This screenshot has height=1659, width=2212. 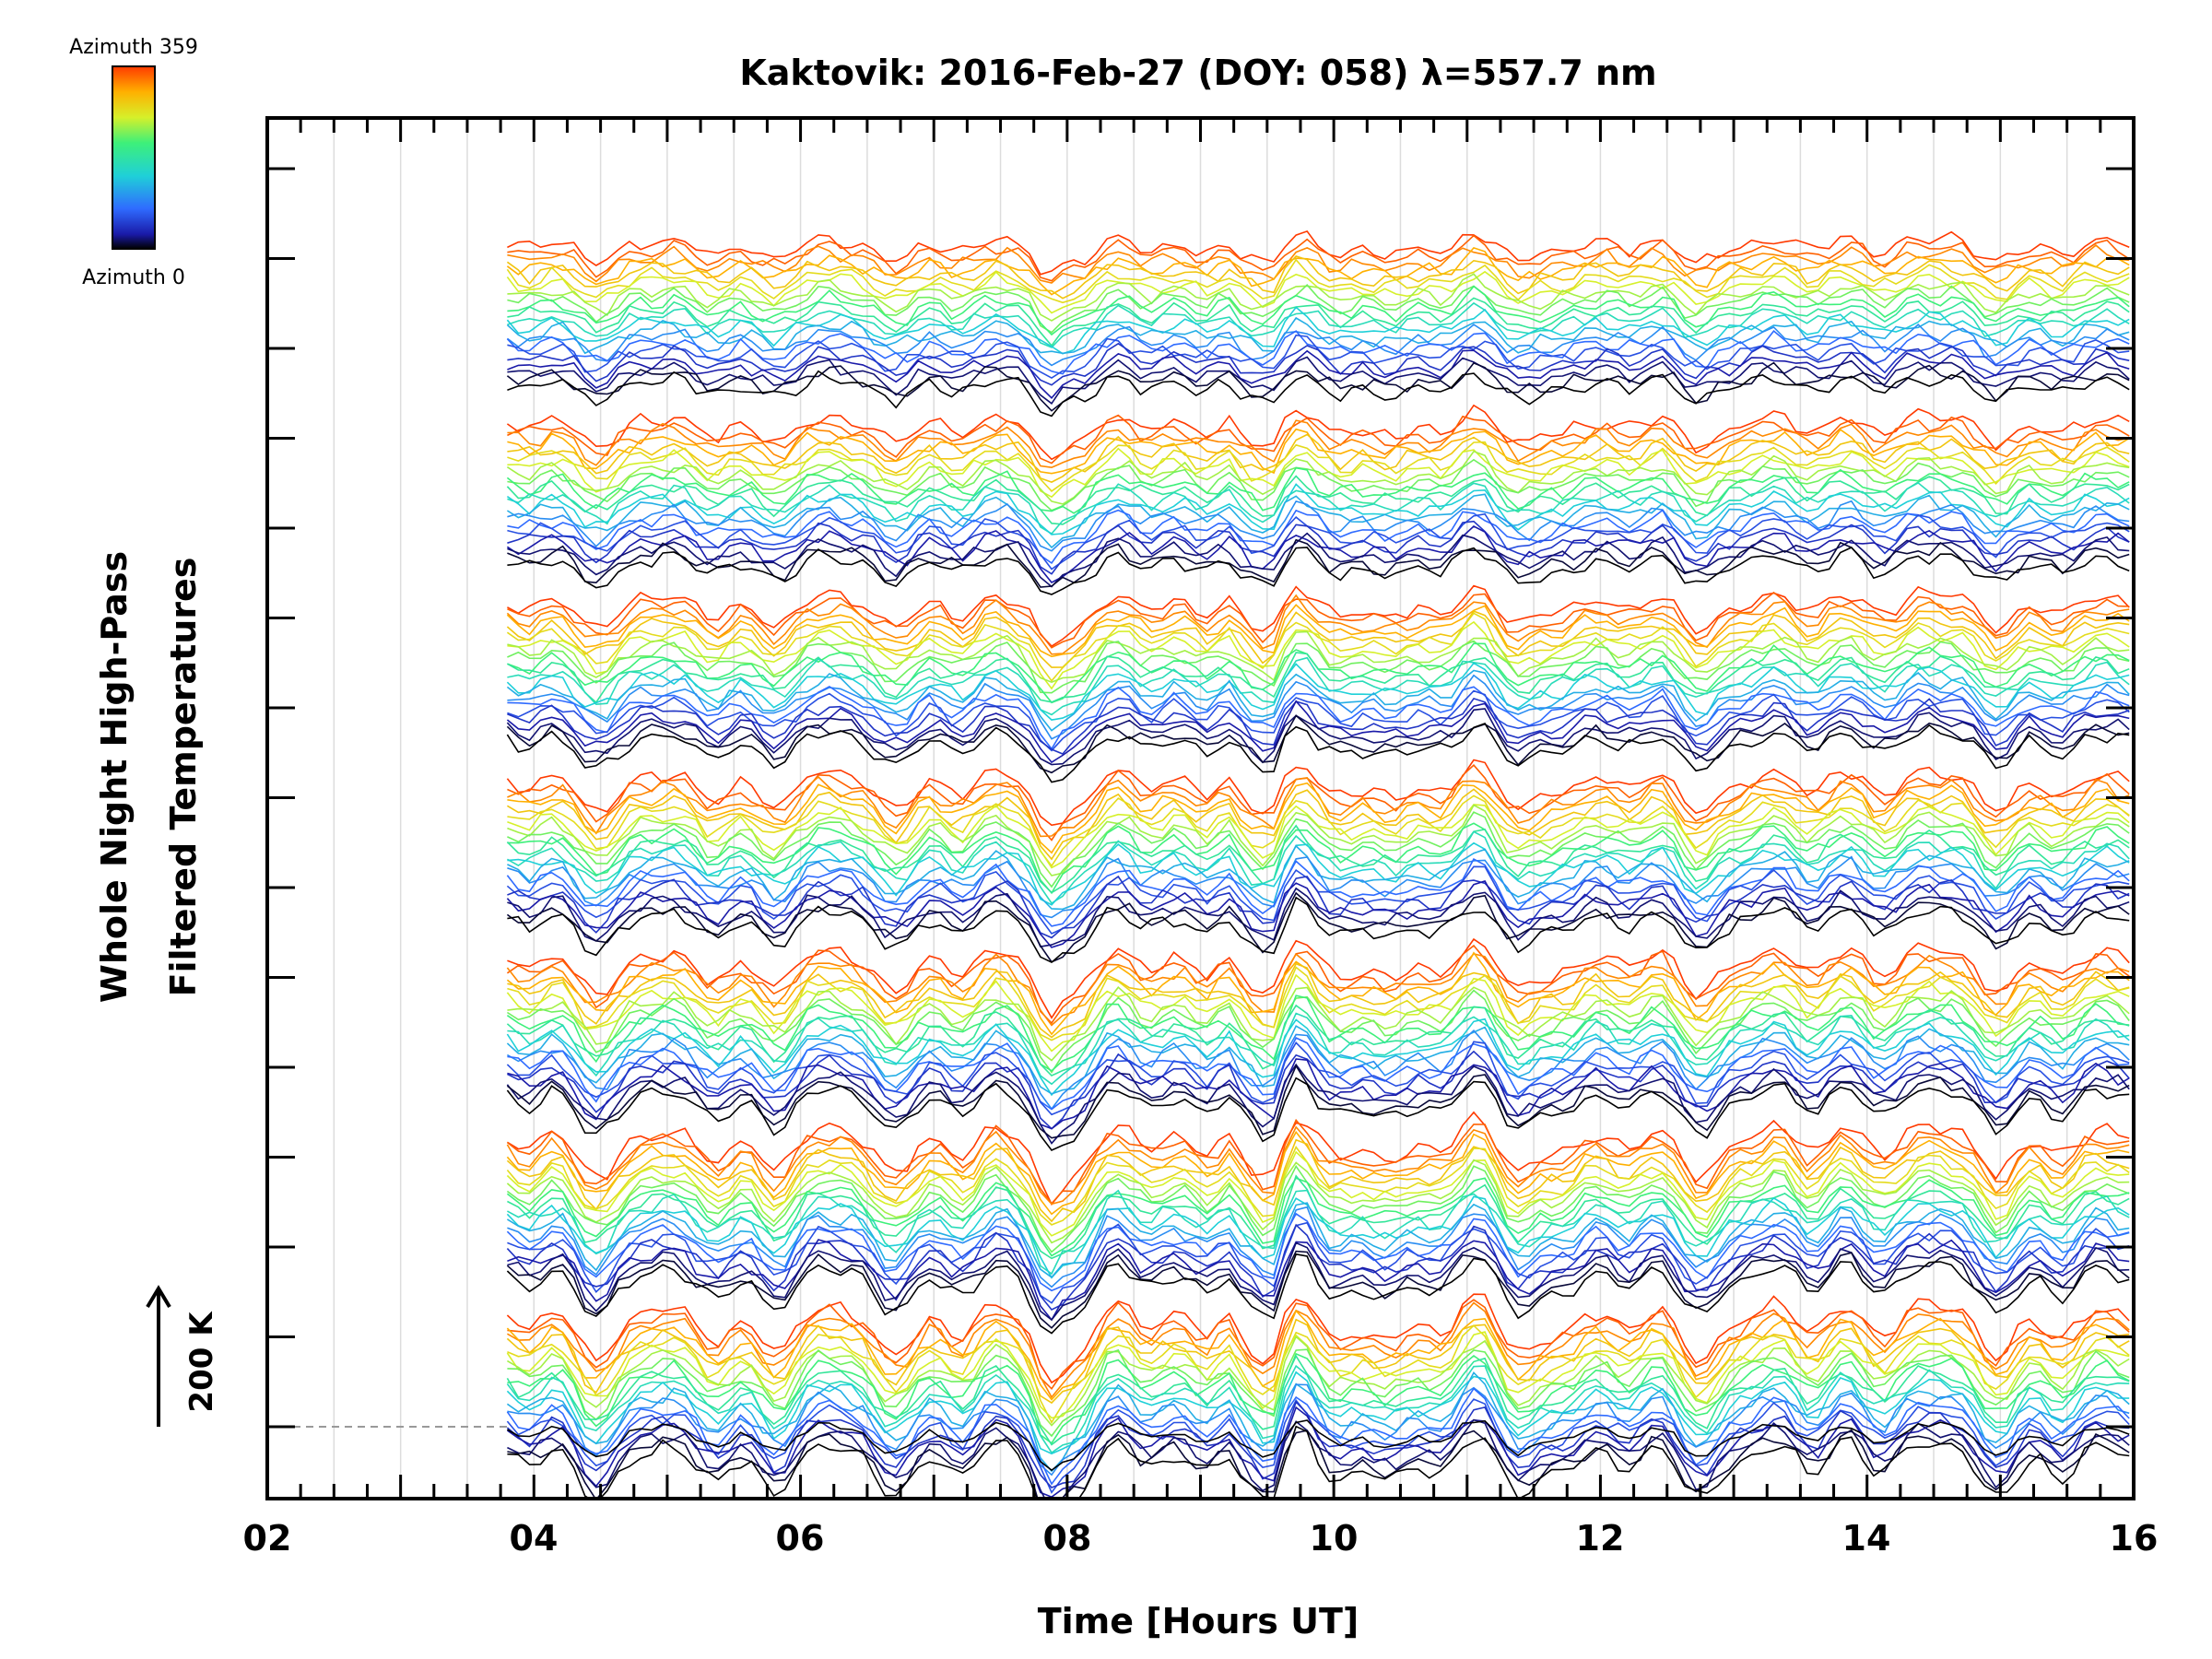 I want to click on x-tick-label: 14, so click(x=1866, y=1538).